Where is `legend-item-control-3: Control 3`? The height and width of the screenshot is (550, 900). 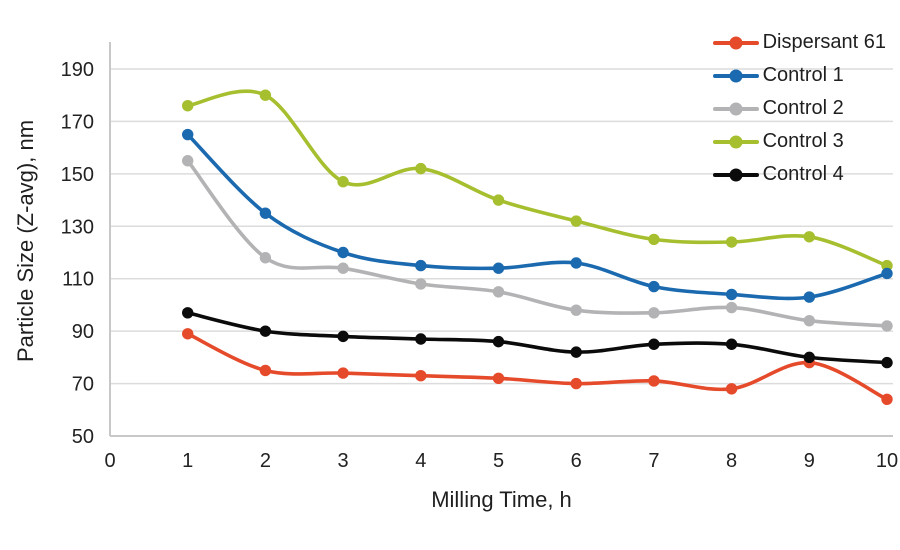 legend-item-control-3: Control 3 is located at coordinates (799, 141).